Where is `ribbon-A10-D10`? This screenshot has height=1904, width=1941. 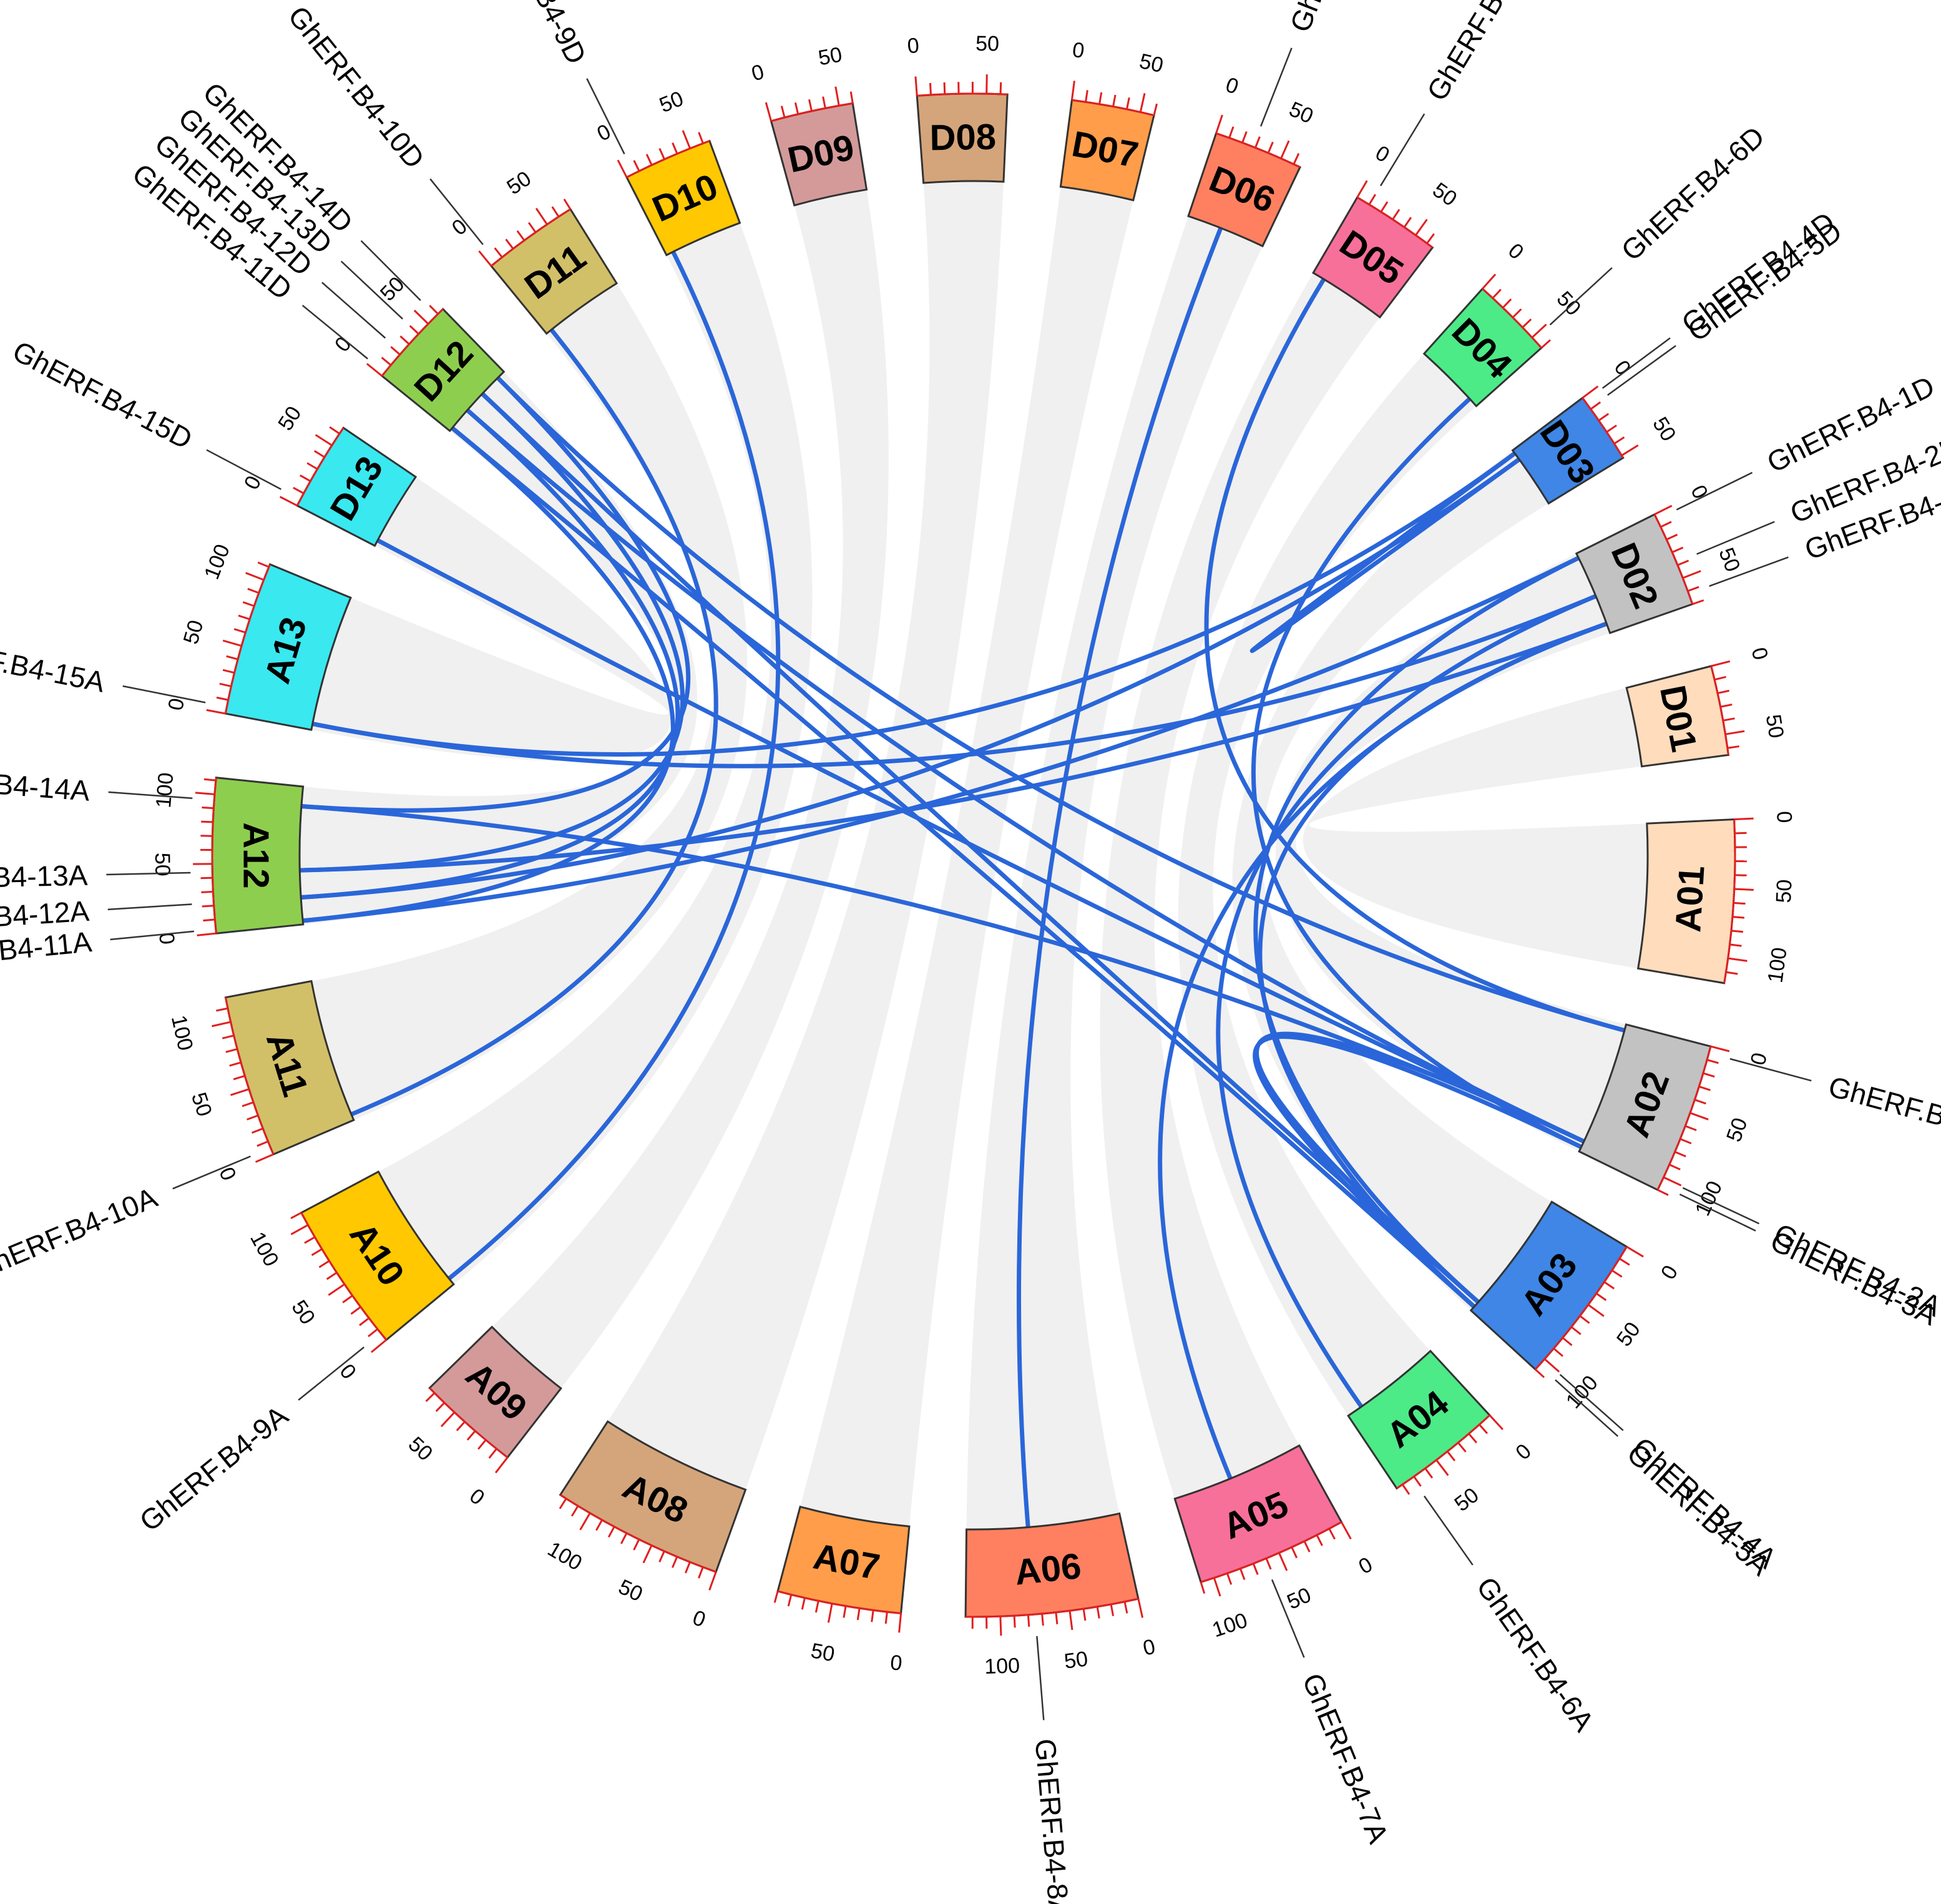 ribbon-A10-D10 is located at coordinates (595, 754).